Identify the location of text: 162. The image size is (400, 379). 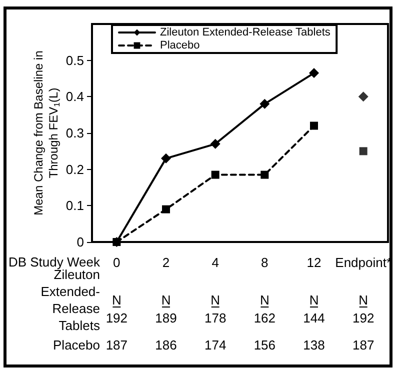
(265, 318).